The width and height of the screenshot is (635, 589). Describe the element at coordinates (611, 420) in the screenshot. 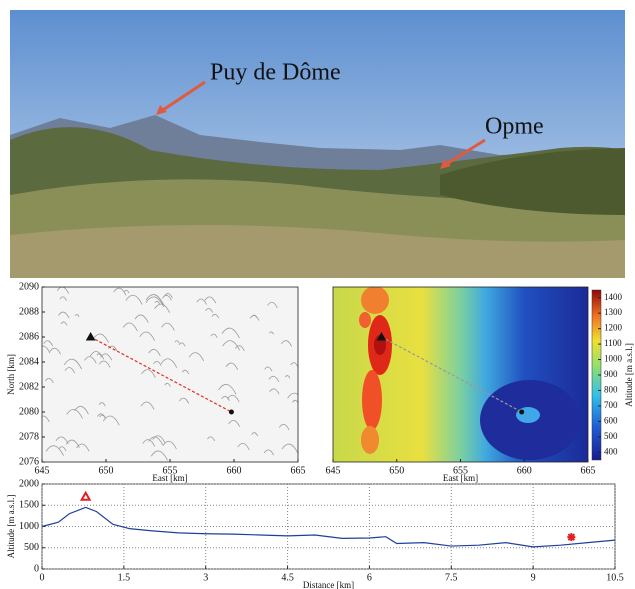

I see `colorbar-tick-label: 600` at that location.